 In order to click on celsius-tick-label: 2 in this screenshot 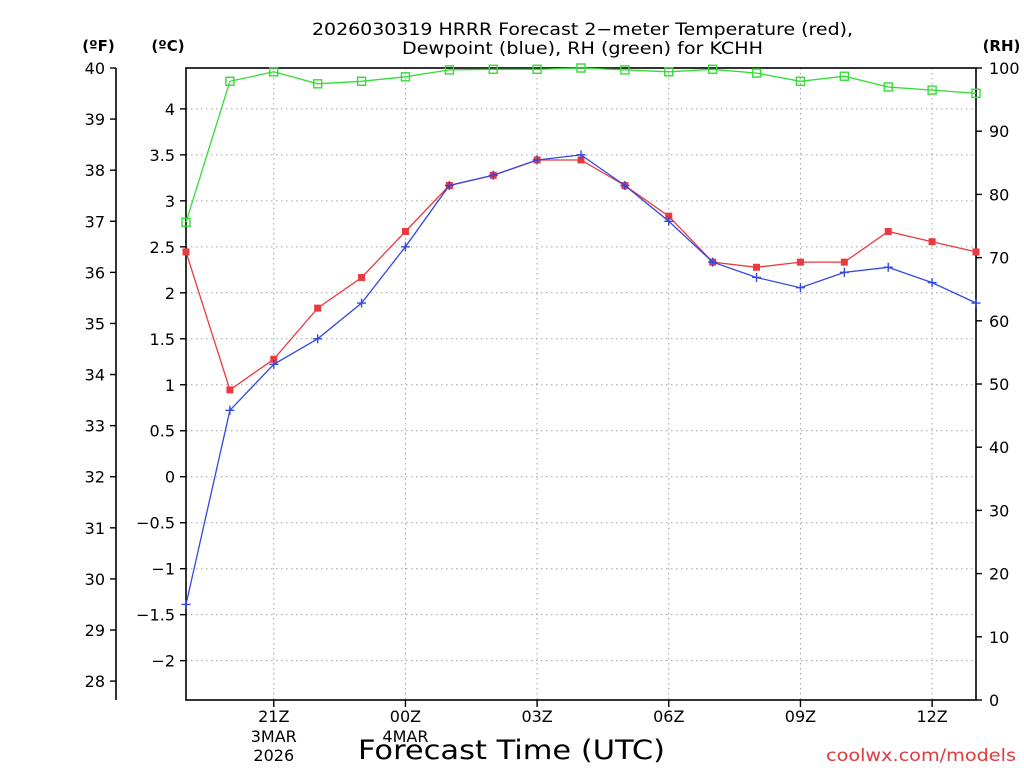, I will do `click(170, 293)`.